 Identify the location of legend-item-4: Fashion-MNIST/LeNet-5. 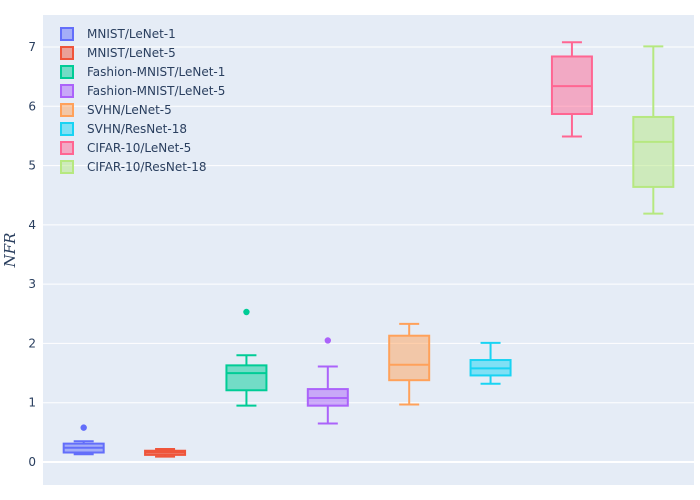
(142, 91).